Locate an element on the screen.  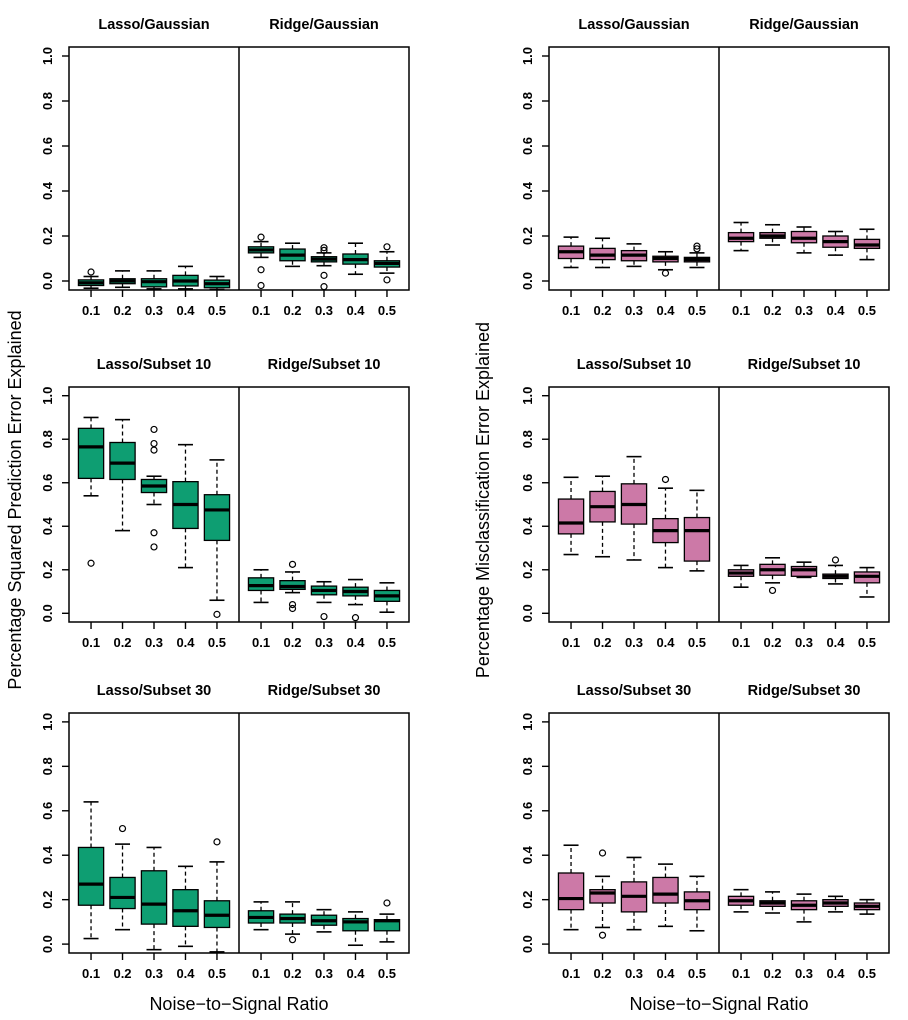
panel-title: Ridge/Gaussian is located at coordinates (324, 25).